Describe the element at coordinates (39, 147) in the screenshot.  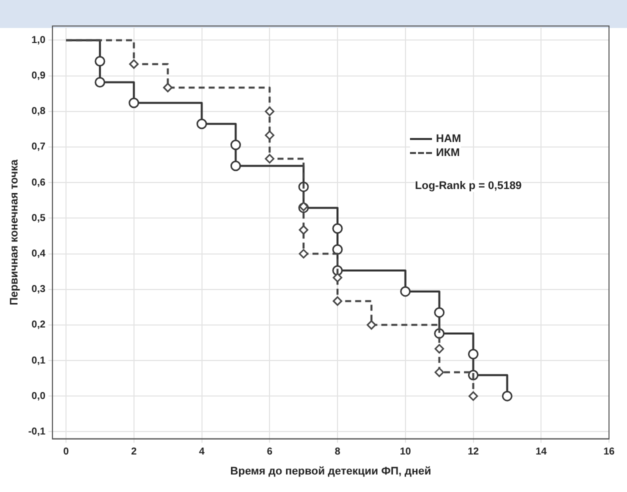
I see `y-tick-label: 0,7` at that location.